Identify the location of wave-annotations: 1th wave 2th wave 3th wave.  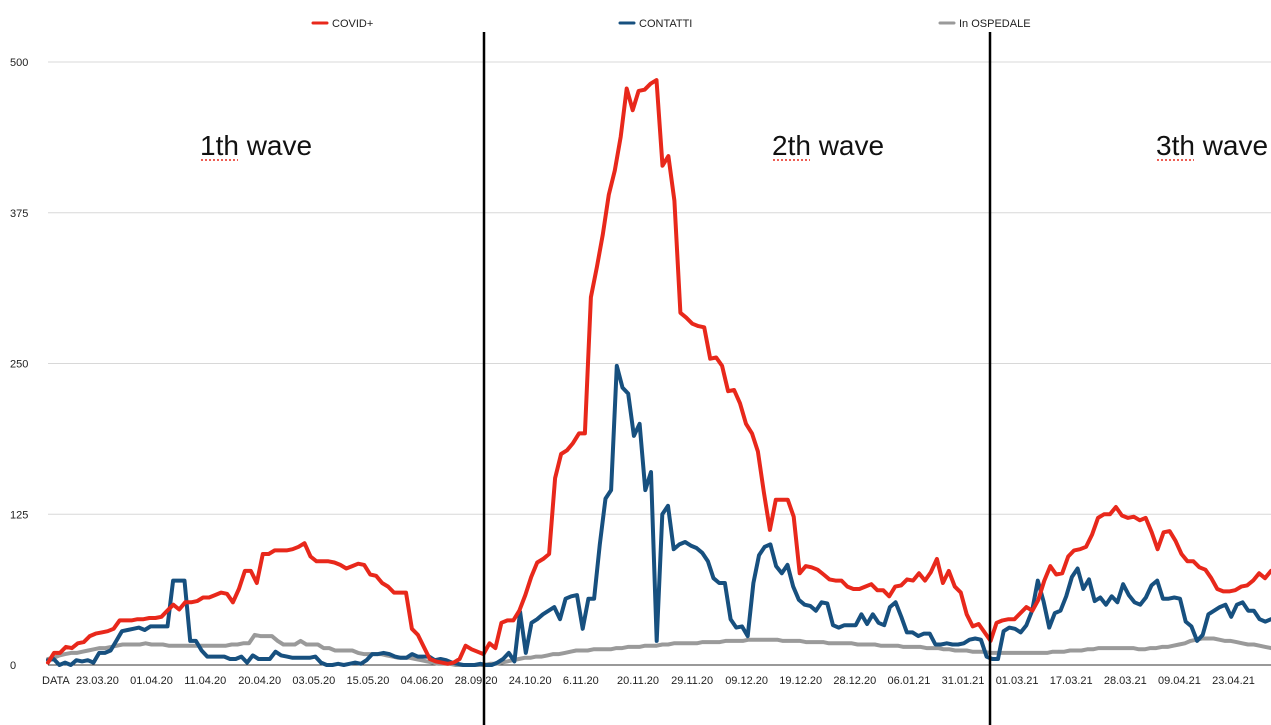
(734, 145).